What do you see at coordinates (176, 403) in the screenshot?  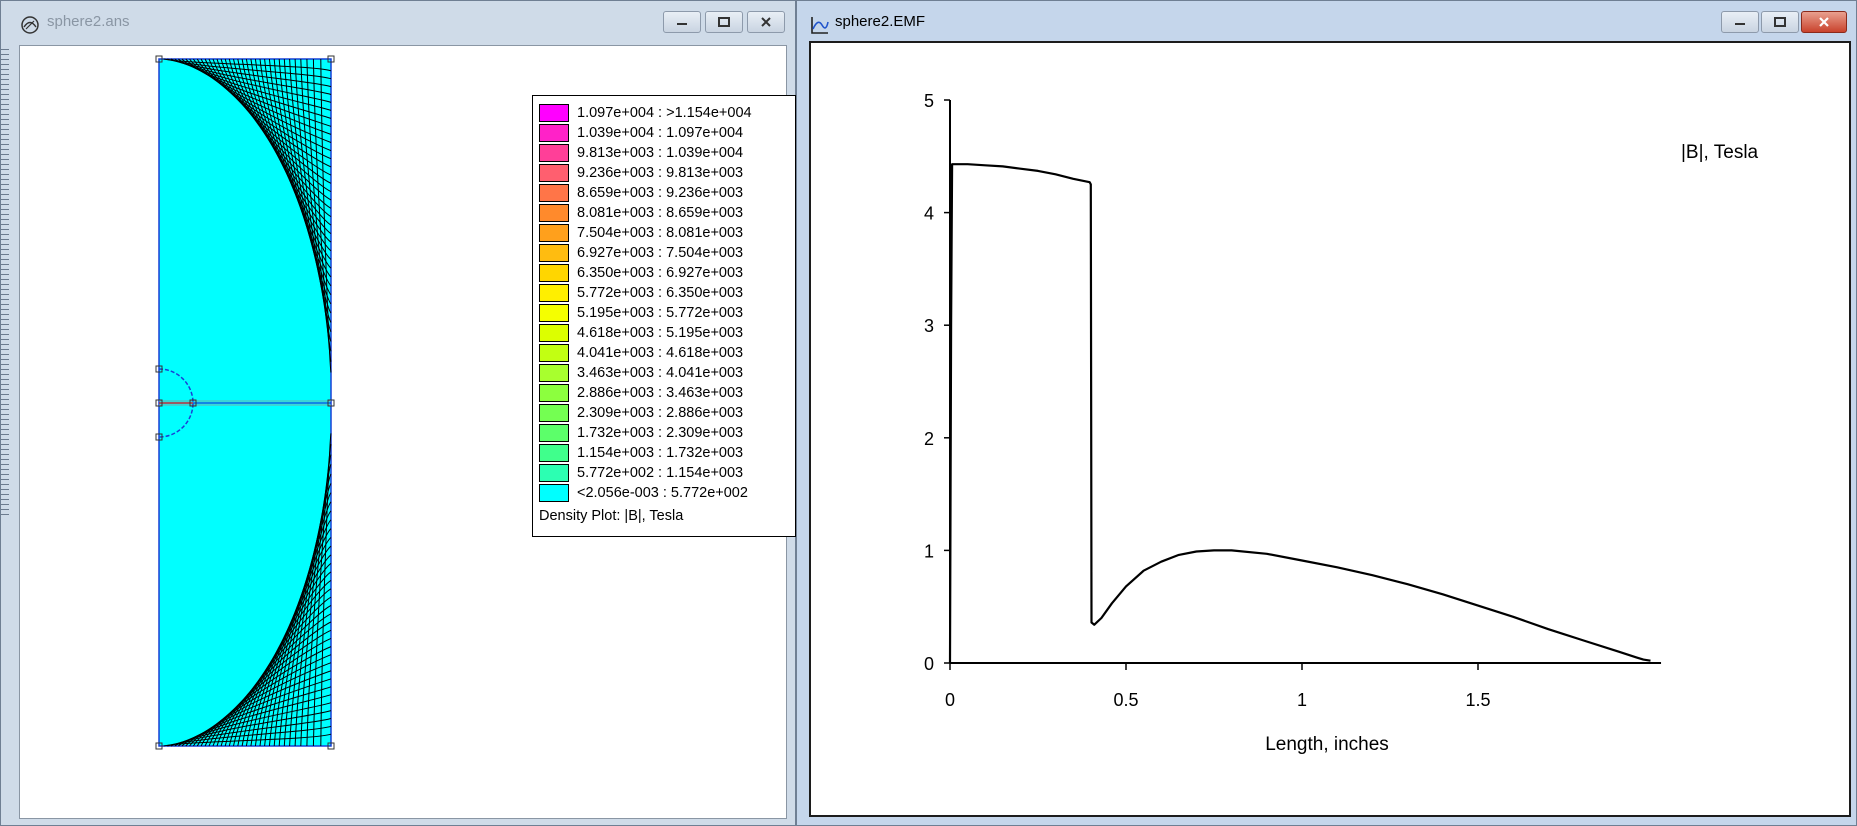 I see `sphere-arc` at bounding box center [176, 403].